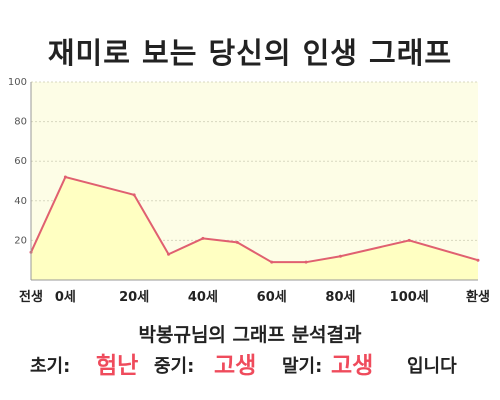 This screenshot has width=500, height=400. What do you see at coordinates (352, 366) in the screenshot?
I see `late-value: 고생` at bounding box center [352, 366].